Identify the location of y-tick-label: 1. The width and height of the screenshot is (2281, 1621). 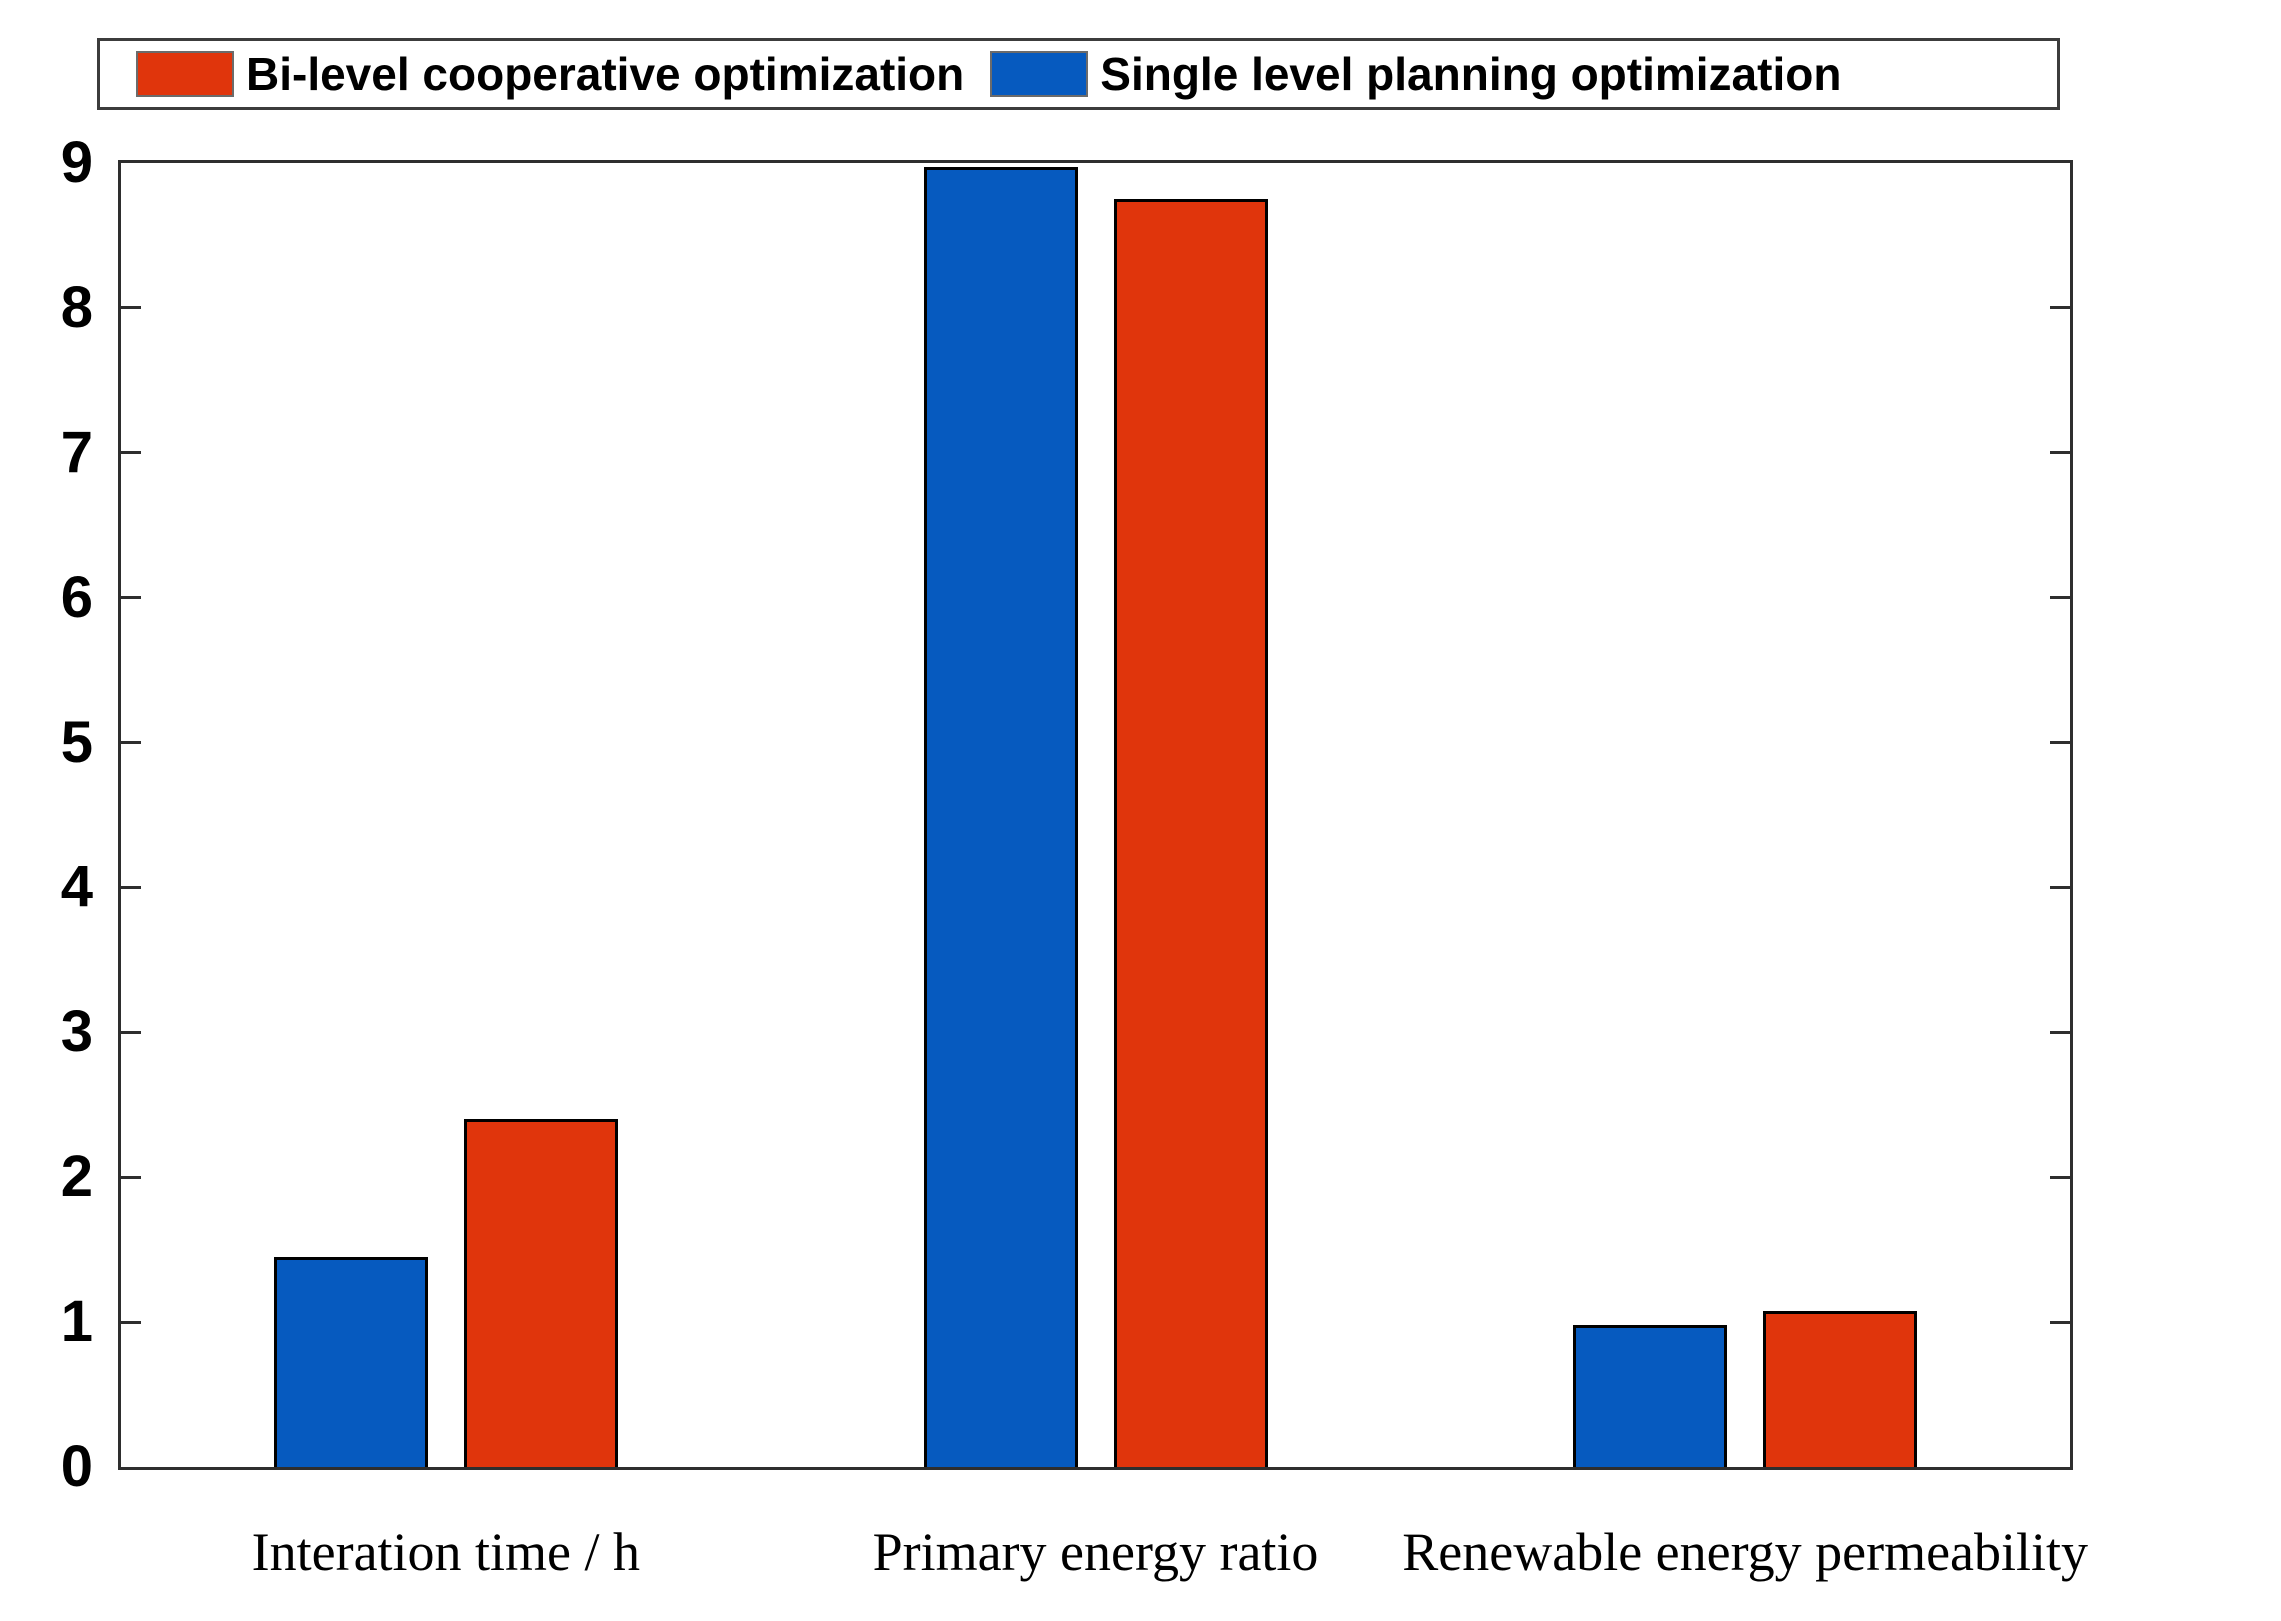
(76, 1322).